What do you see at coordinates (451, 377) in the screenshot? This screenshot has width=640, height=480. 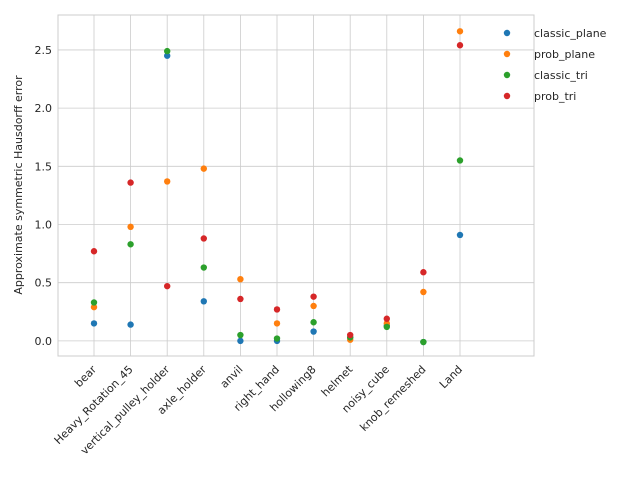 I see `x-tick-label: Land` at bounding box center [451, 377].